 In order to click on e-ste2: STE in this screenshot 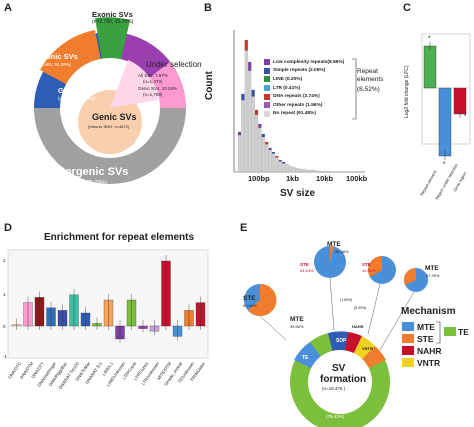, I will do `click(366, 264)`.